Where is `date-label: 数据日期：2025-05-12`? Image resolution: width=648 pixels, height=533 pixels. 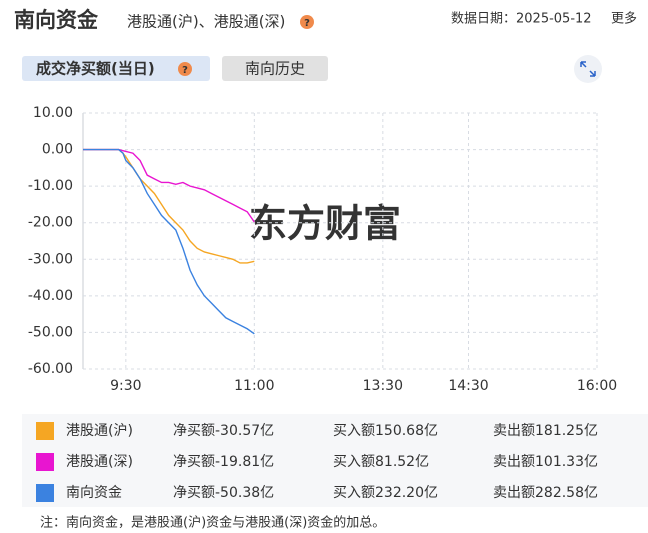
date-label: 数据日期：2025-05-12 is located at coordinates (521, 19).